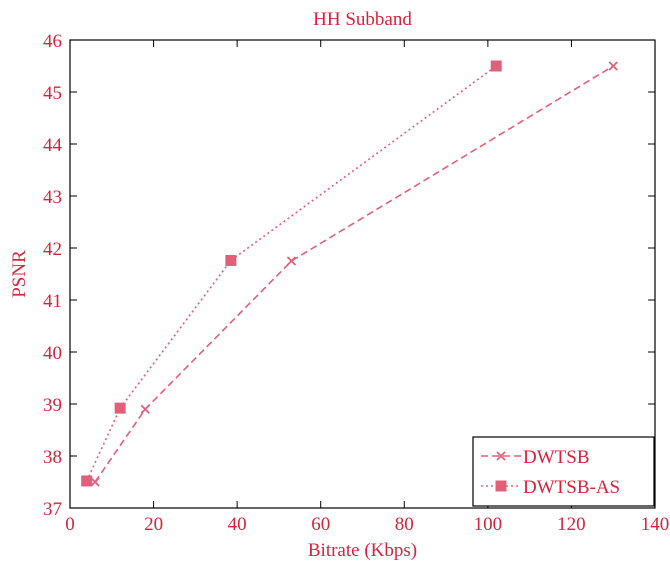  Describe the element at coordinates (501, 456) in the screenshot. I see `legend-marker-dwtsb` at that location.